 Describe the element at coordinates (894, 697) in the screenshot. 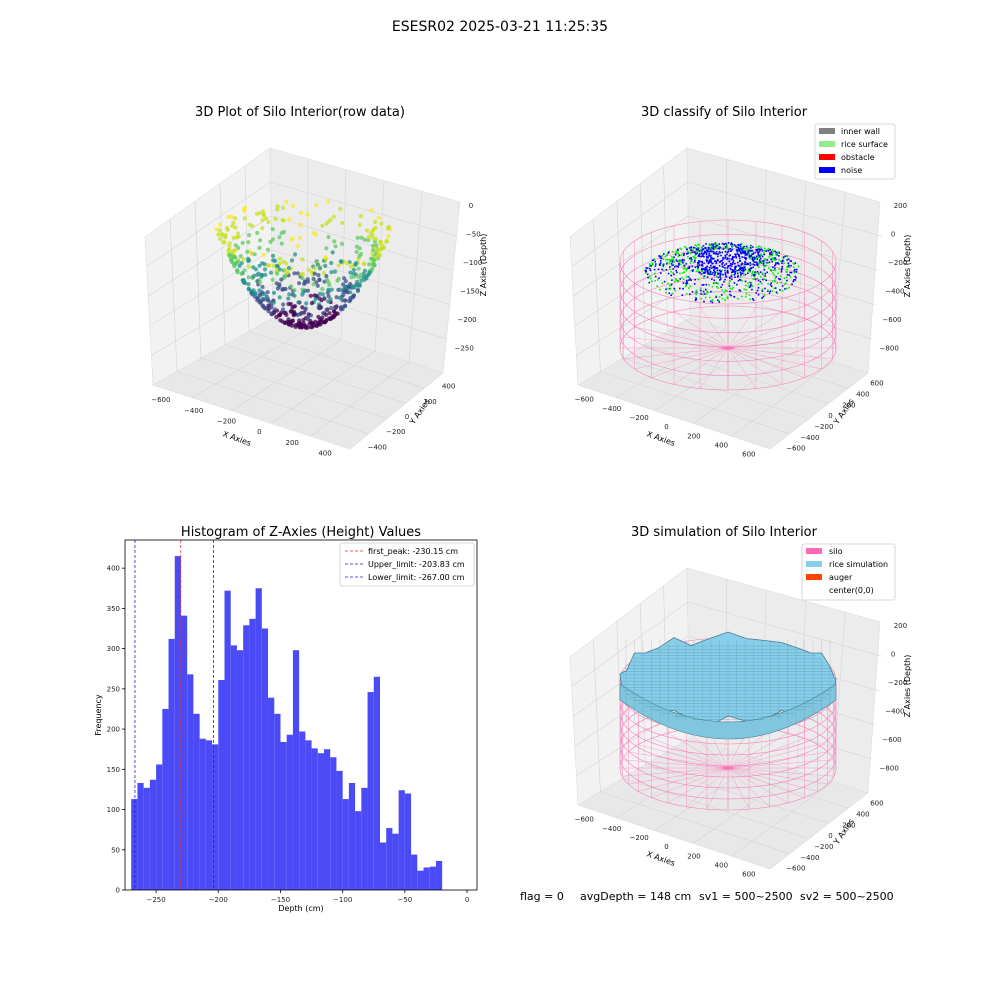

I see `sim-z-ticks: 200 0 −200 −400 −600 −800` at that location.